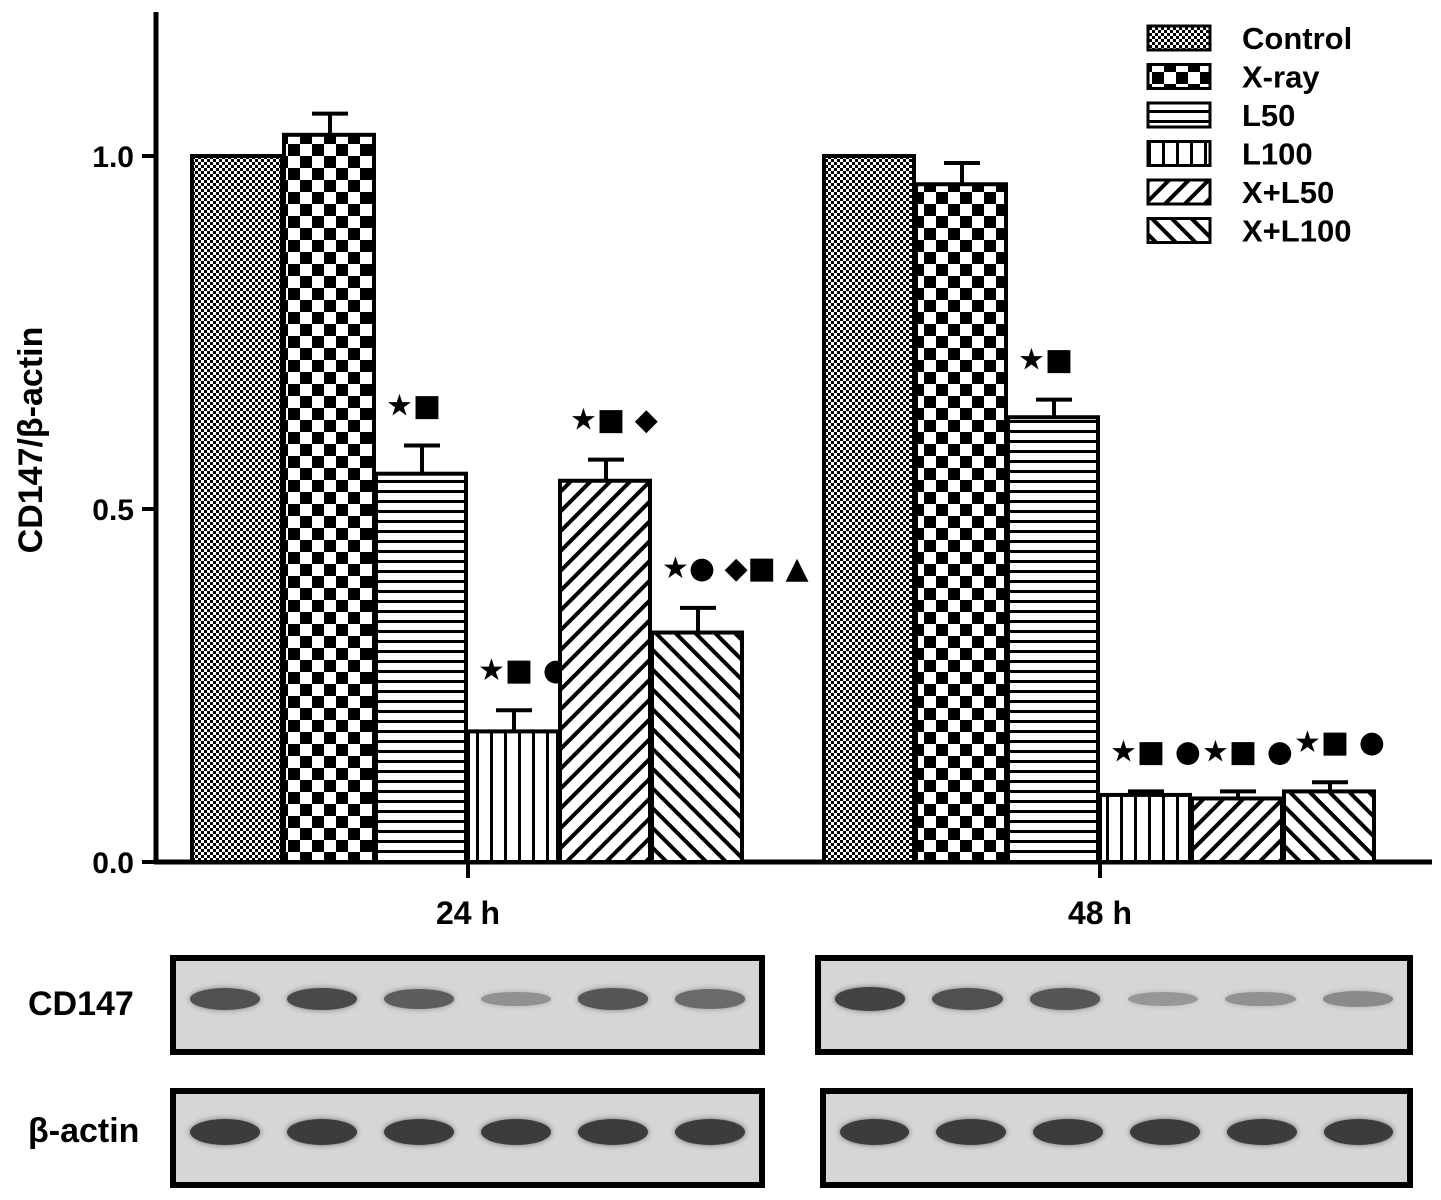 This screenshot has width=1441, height=1200. I want to click on y-tick-label: 0.5, so click(113, 510).